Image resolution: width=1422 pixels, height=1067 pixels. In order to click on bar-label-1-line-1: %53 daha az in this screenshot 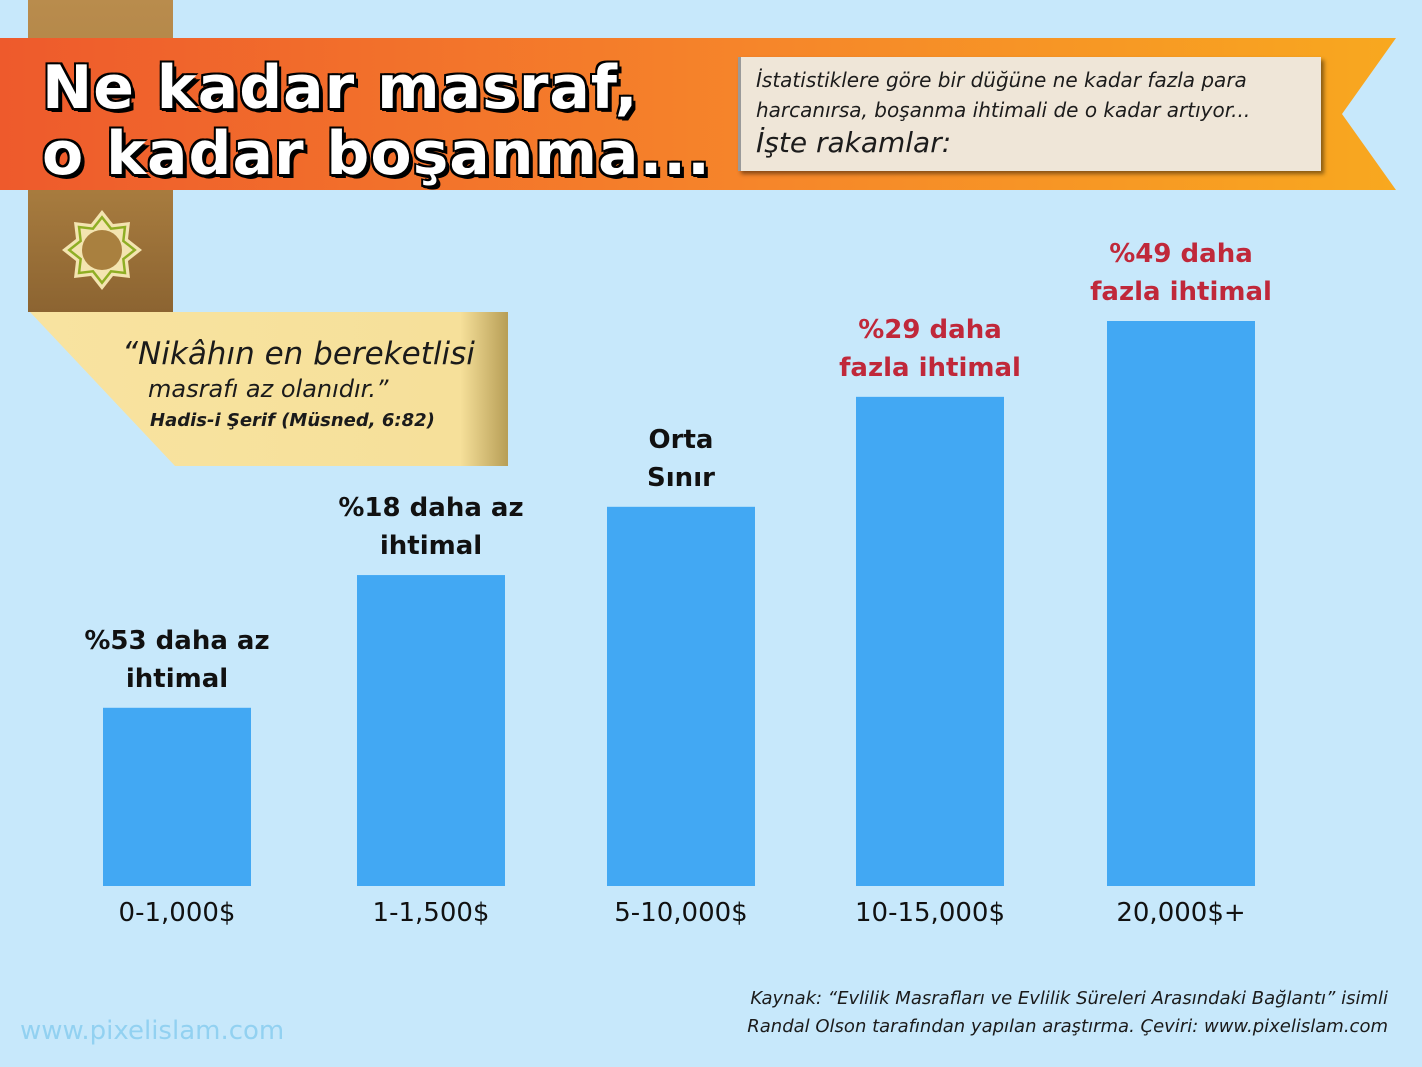, I will do `click(177, 640)`.